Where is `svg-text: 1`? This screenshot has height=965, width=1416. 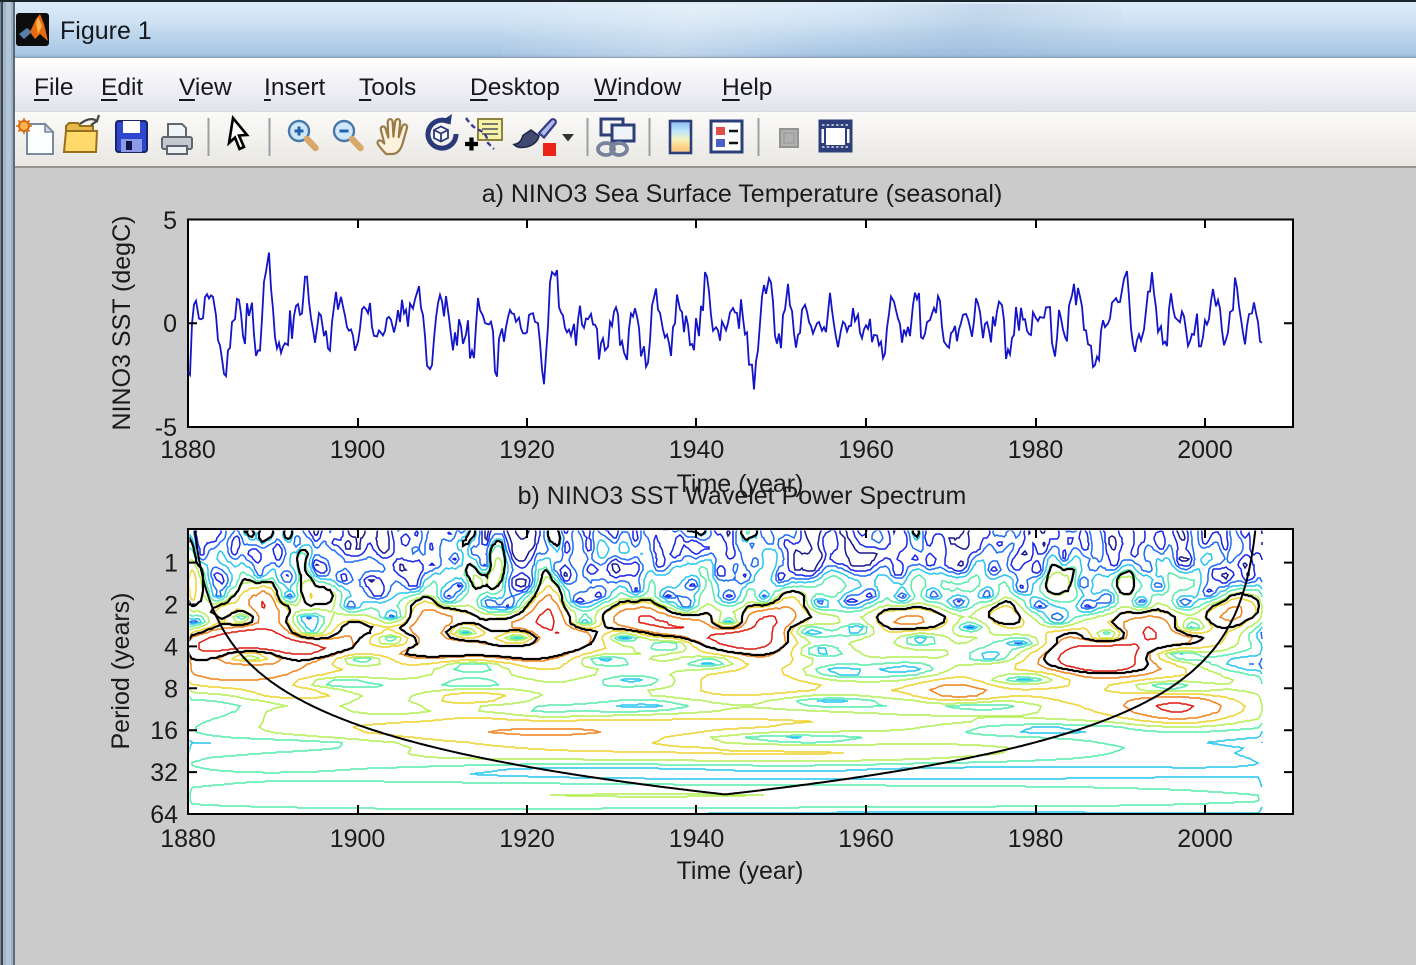 svg-text: 1 is located at coordinates (171, 564).